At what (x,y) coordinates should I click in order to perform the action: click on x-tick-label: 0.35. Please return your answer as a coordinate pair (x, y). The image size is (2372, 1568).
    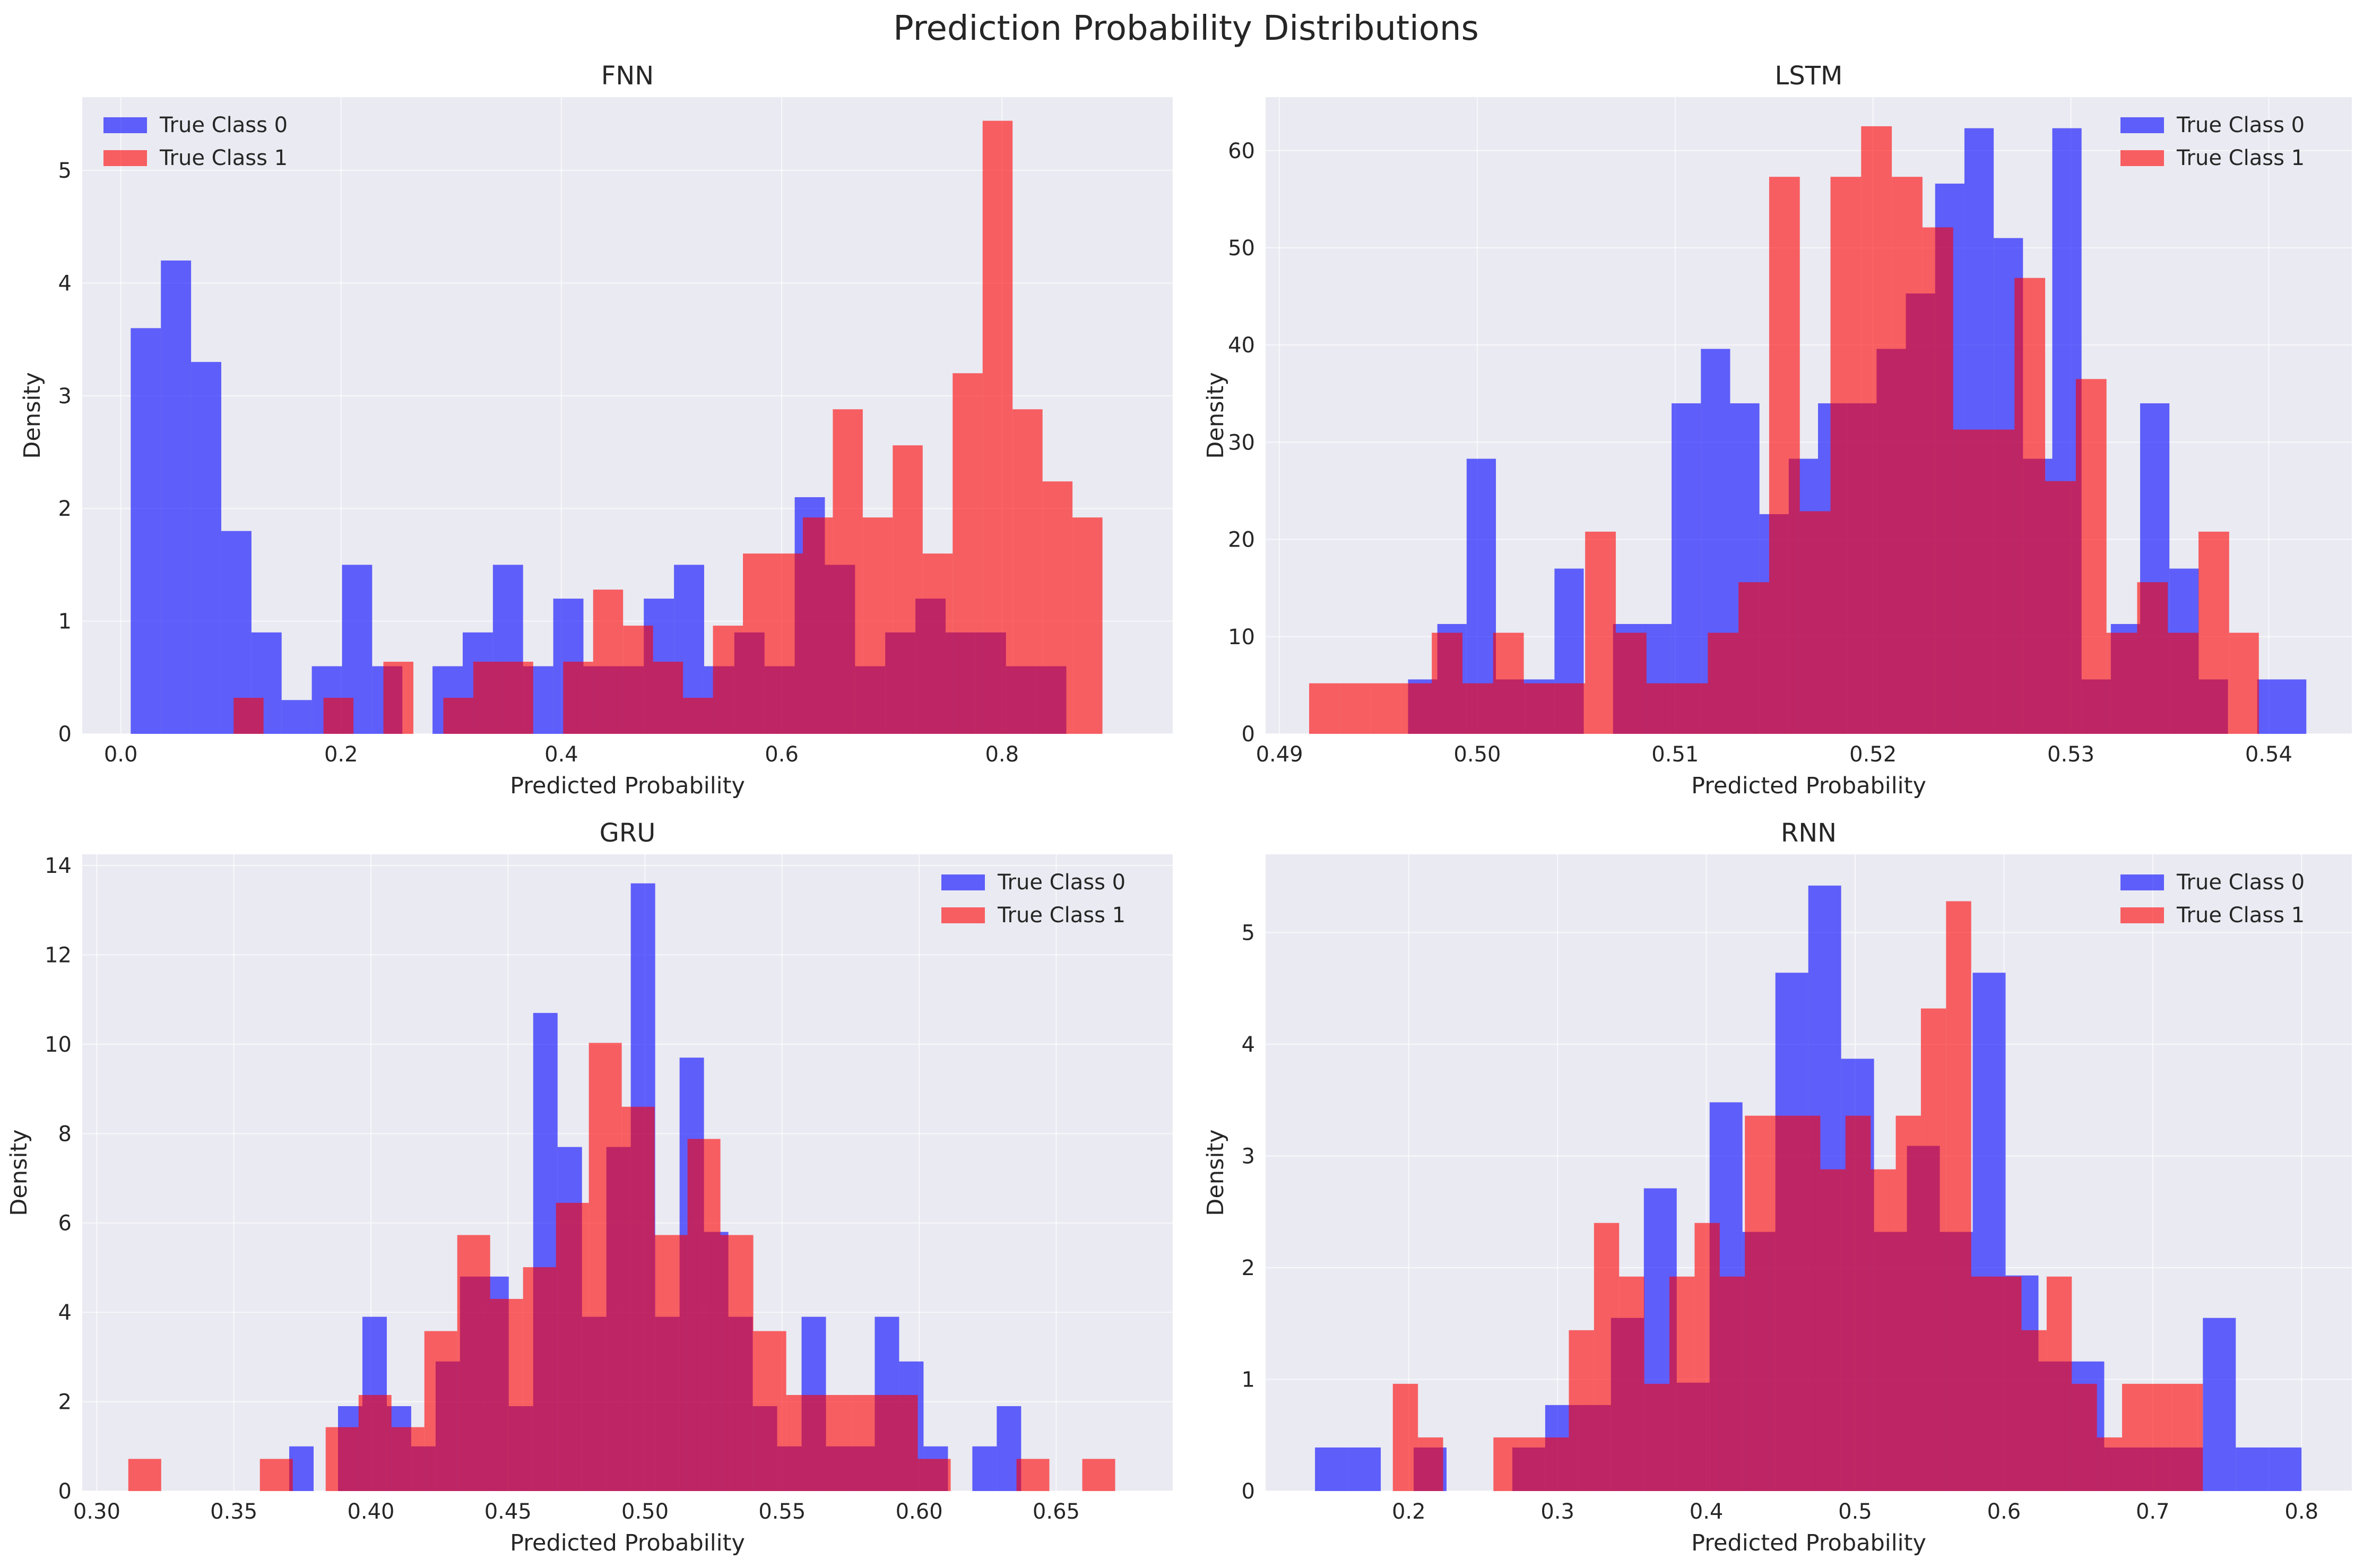
    Looking at the image, I should click on (234, 1512).